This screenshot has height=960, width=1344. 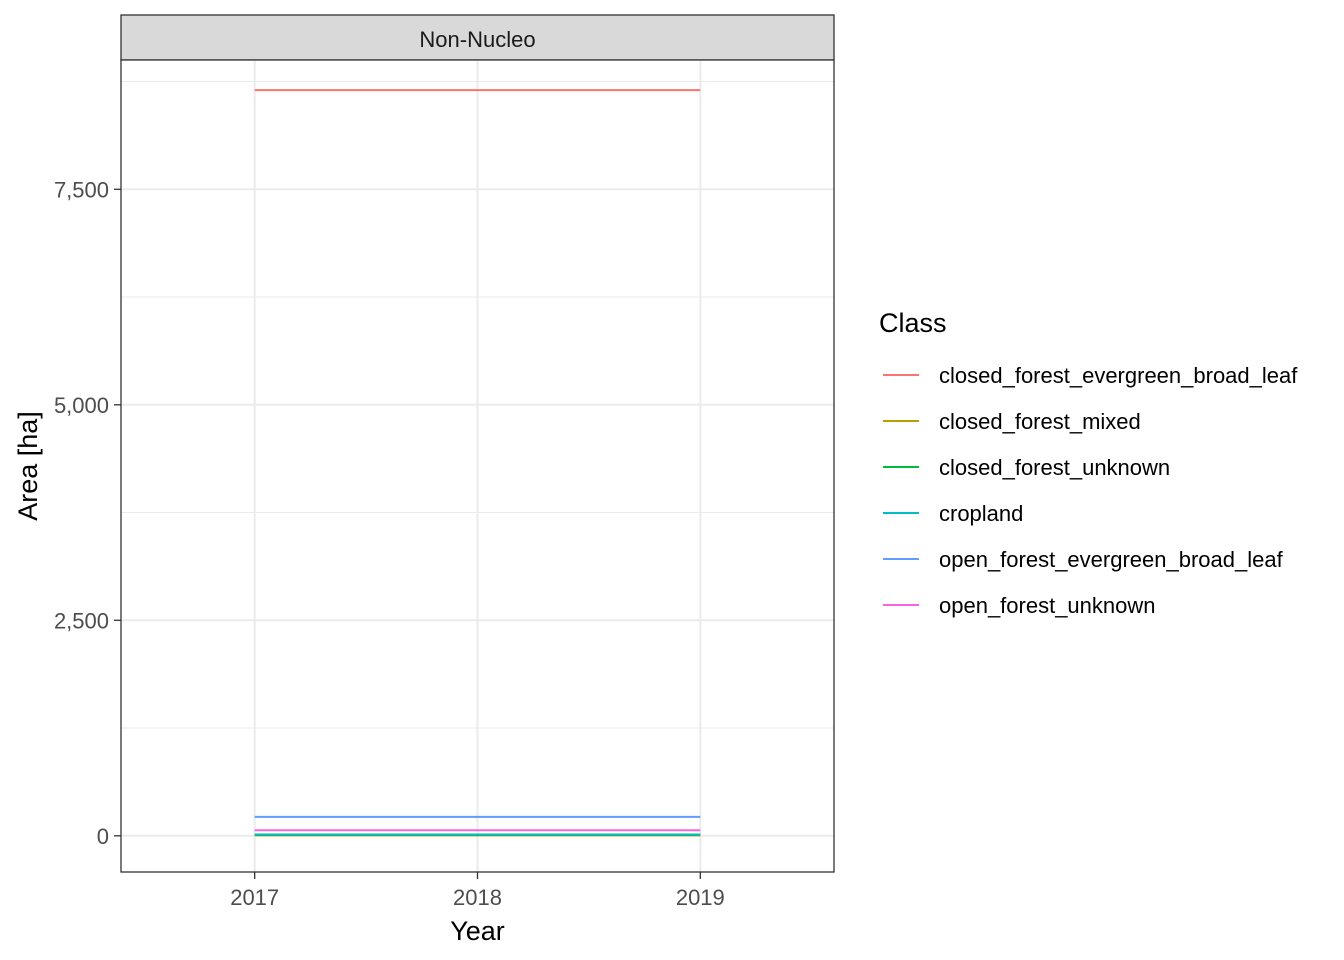 I want to click on legend-label: closed_forest_unknown, so click(x=1054, y=467).